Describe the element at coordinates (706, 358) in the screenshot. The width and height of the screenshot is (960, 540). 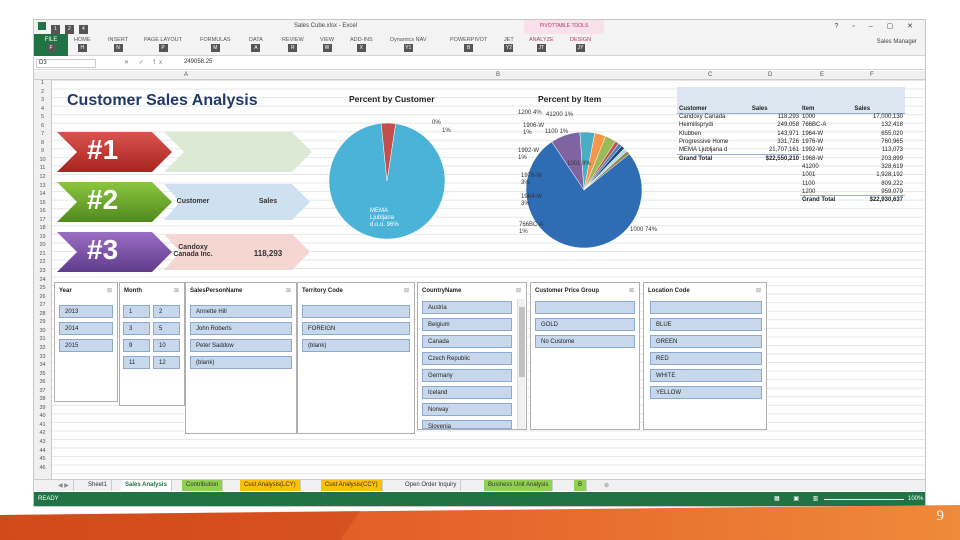
I see `slicer-item: RED` at that location.